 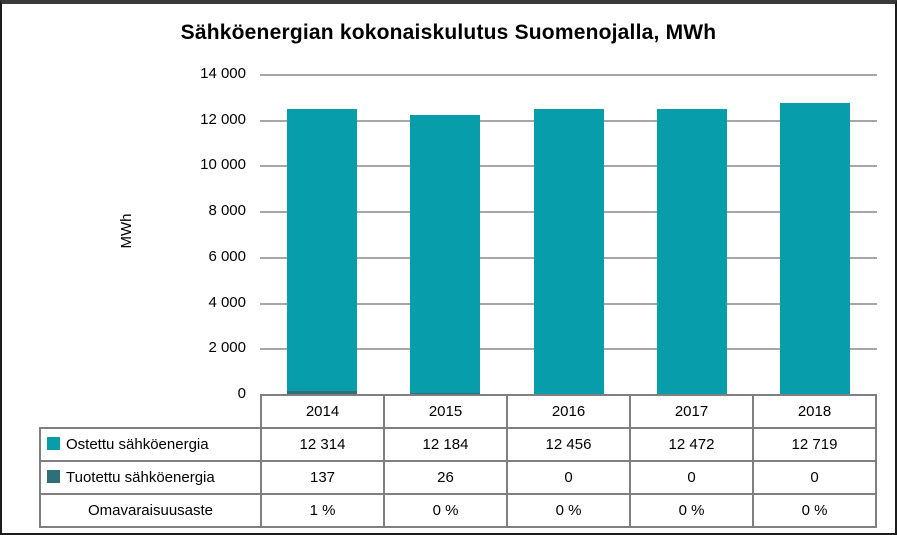 What do you see at coordinates (140, 477) in the screenshot?
I see `row-label: Tuotettu sähköenergia` at bounding box center [140, 477].